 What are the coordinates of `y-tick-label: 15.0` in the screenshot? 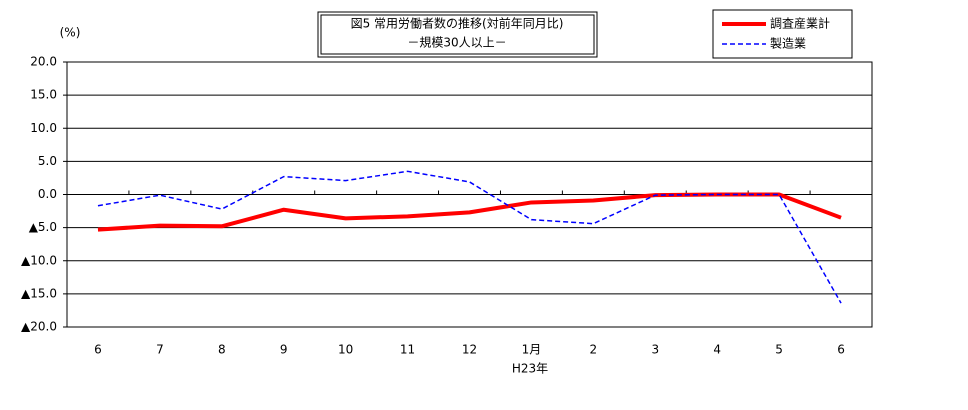 It's located at (43, 95).